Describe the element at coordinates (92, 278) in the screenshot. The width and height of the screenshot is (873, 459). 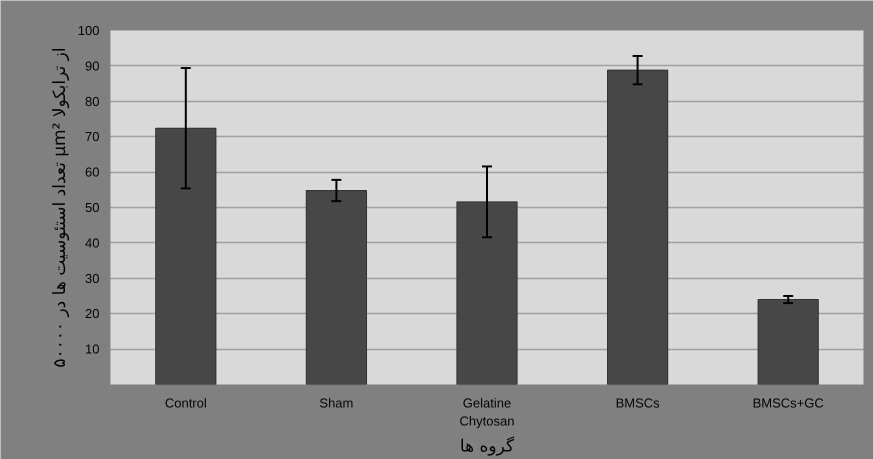
I see `y-tick-label: 30` at that location.